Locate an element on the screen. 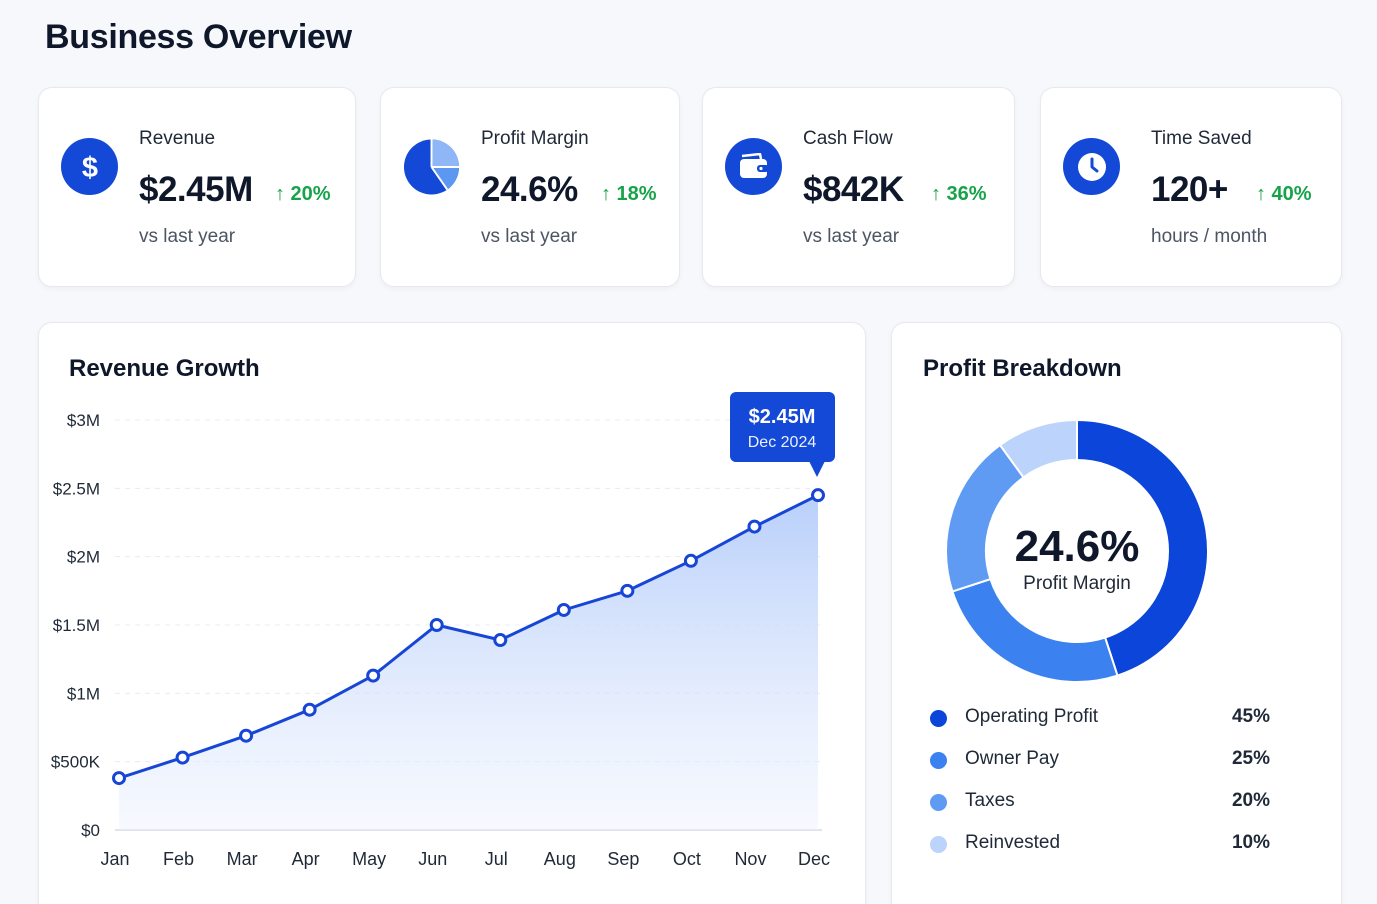 The width and height of the screenshot is (1377, 904). kpi-card-time-saved: Time Saved 120+ ↑ 40% hours / month is located at coordinates (1191, 187).